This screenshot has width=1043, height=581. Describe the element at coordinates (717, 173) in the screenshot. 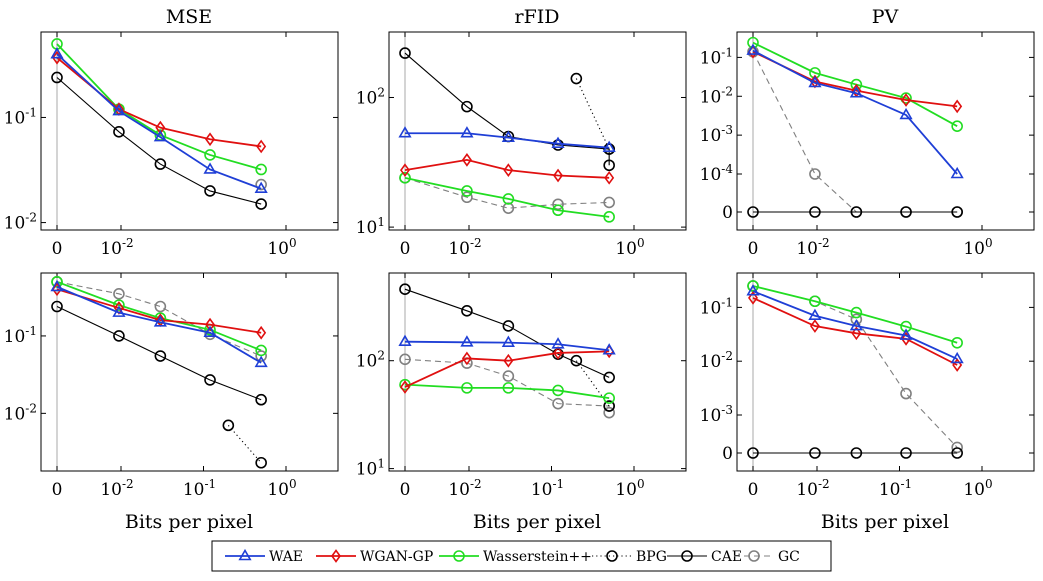

I see `y-tick-label: 10⁻⁴` at that location.